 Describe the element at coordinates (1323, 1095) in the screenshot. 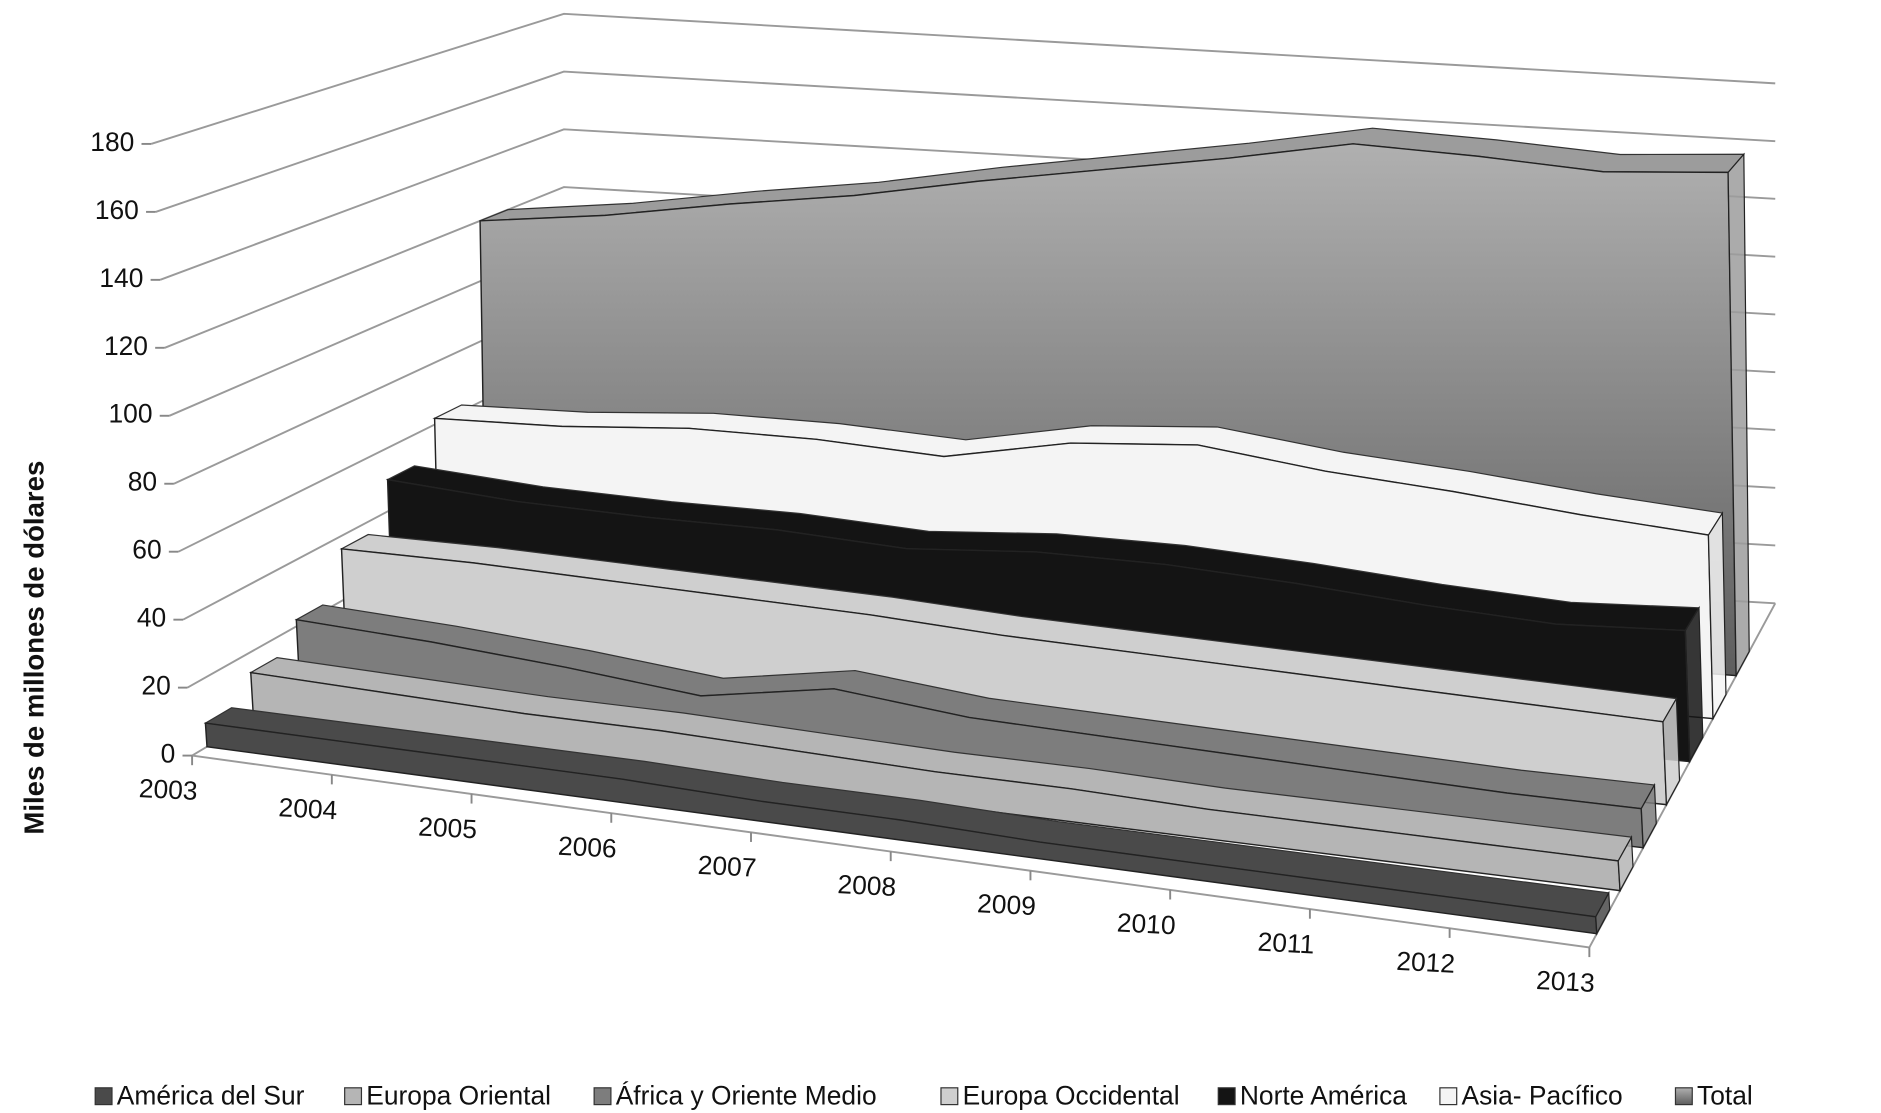

I see `legend-label: Norte América` at that location.